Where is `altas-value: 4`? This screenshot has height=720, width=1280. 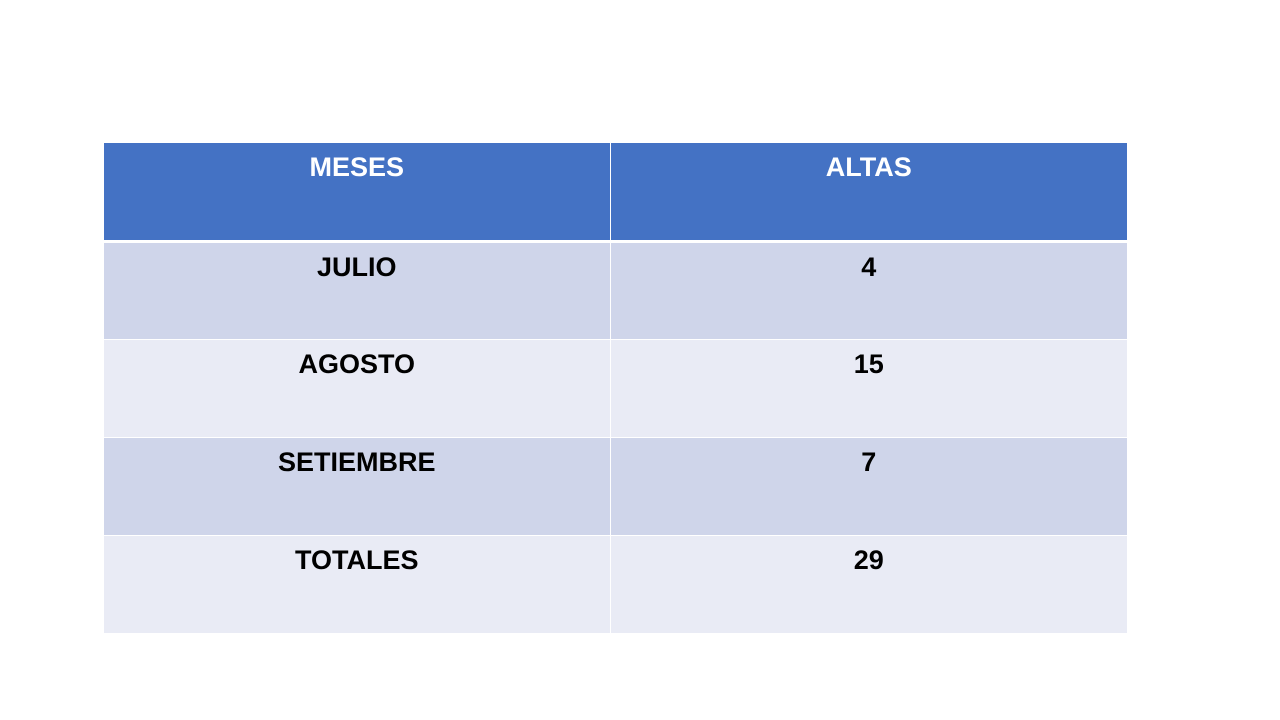
altas-value: 4 is located at coordinates (869, 266).